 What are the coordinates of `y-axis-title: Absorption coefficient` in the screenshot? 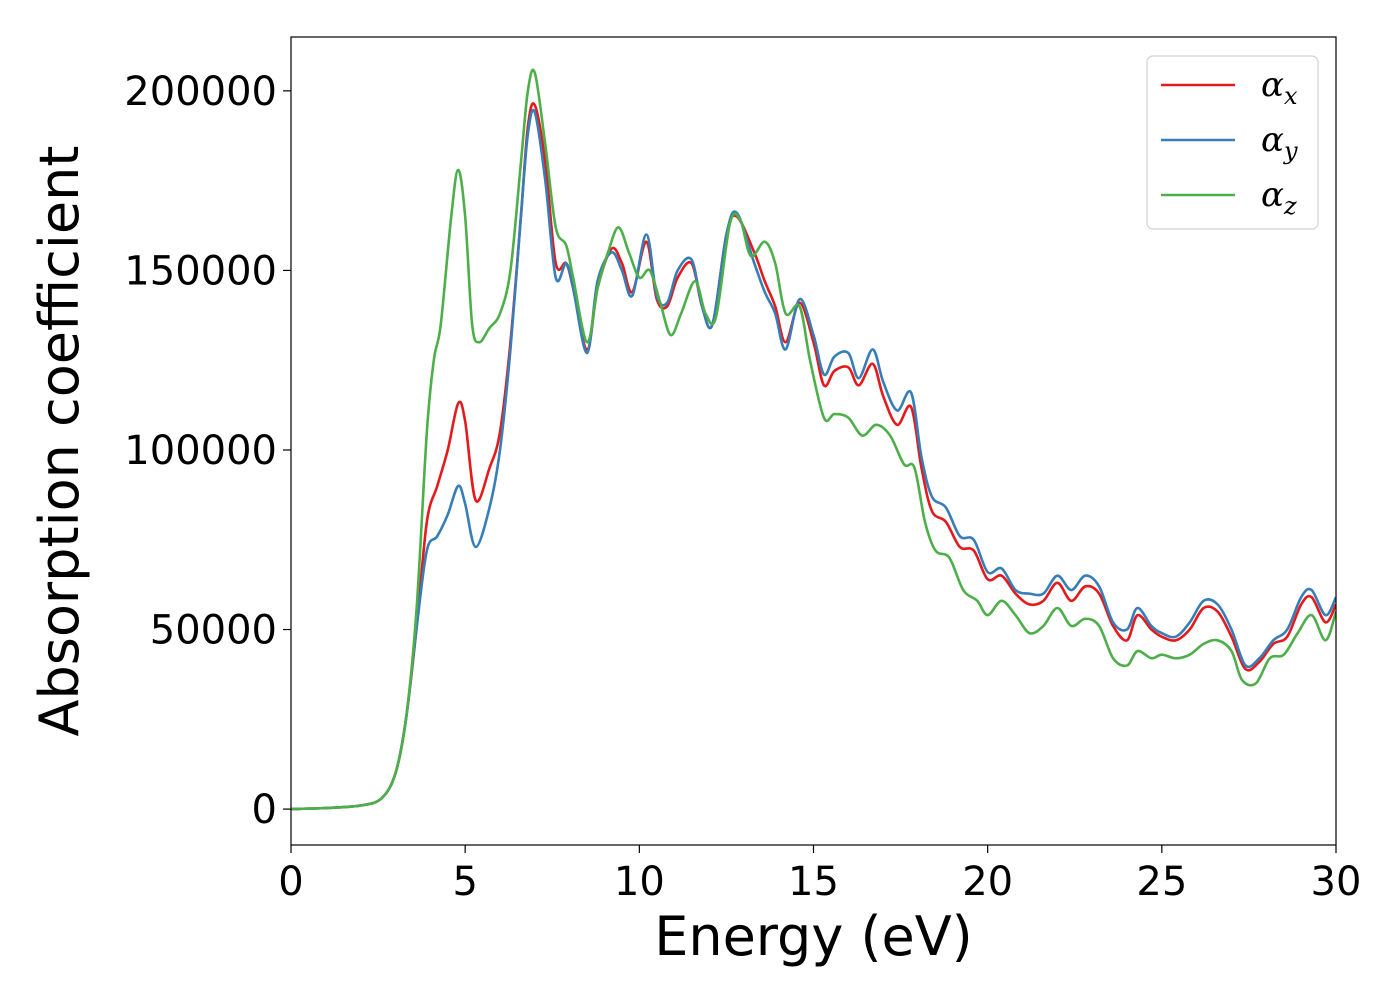 It's located at (59, 441).